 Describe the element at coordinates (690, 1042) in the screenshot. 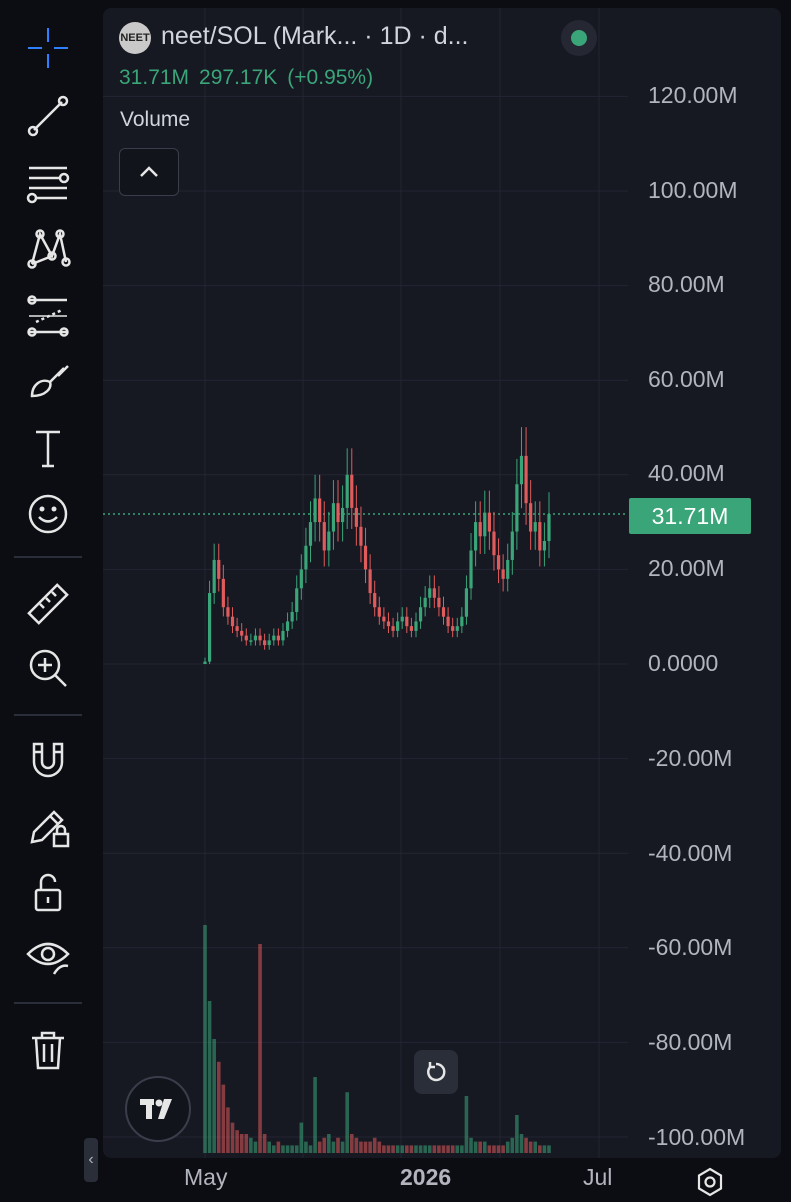

I see `y-tick: -80.00M` at that location.